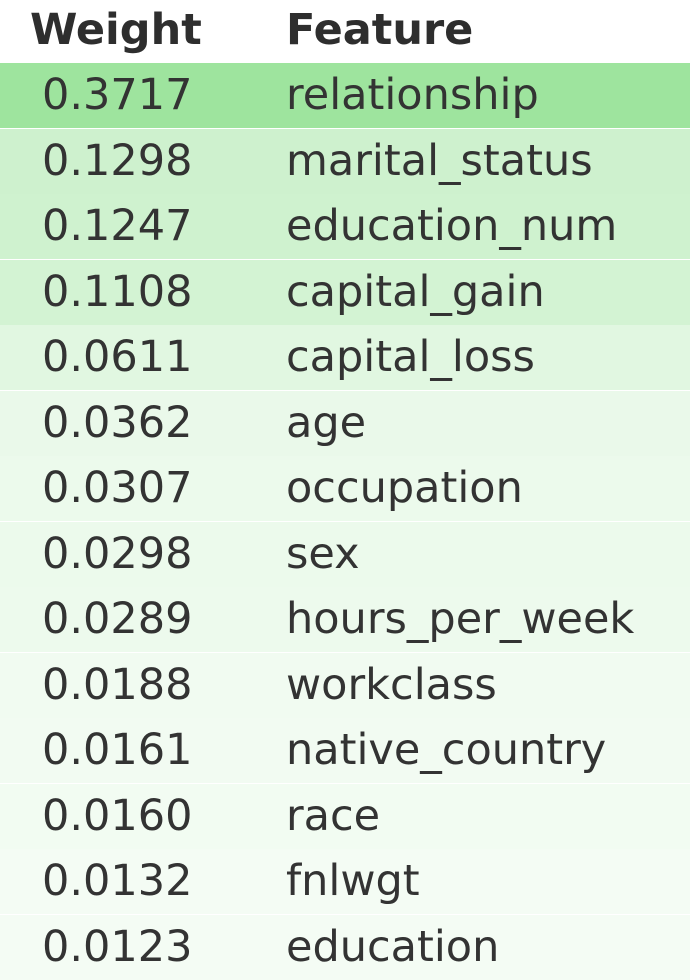  What do you see at coordinates (404, 488) in the screenshot?
I see `feature-cell: occupation` at bounding box center [404, 488].